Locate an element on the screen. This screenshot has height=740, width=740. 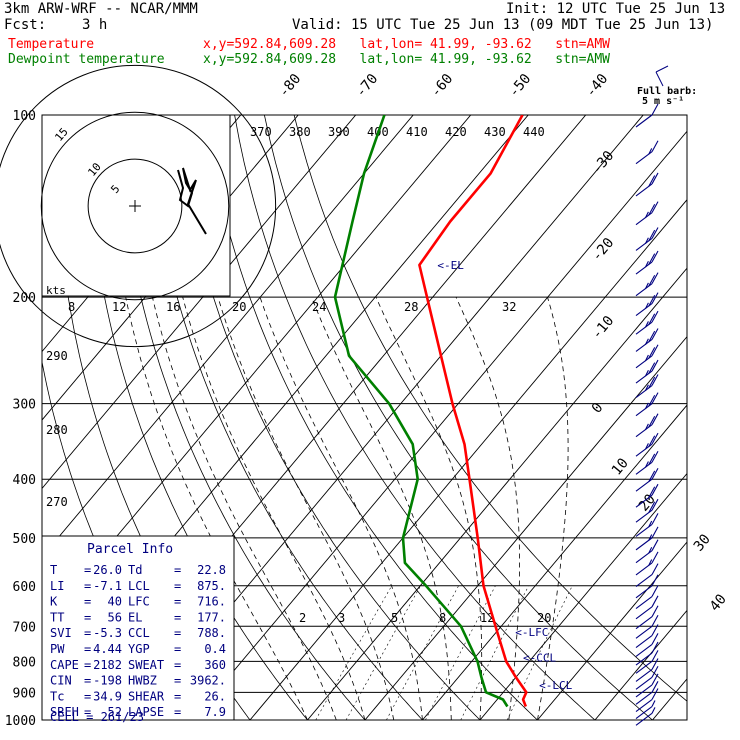
mixing-ratio-label: 3 is located at coordinates (341, 618).